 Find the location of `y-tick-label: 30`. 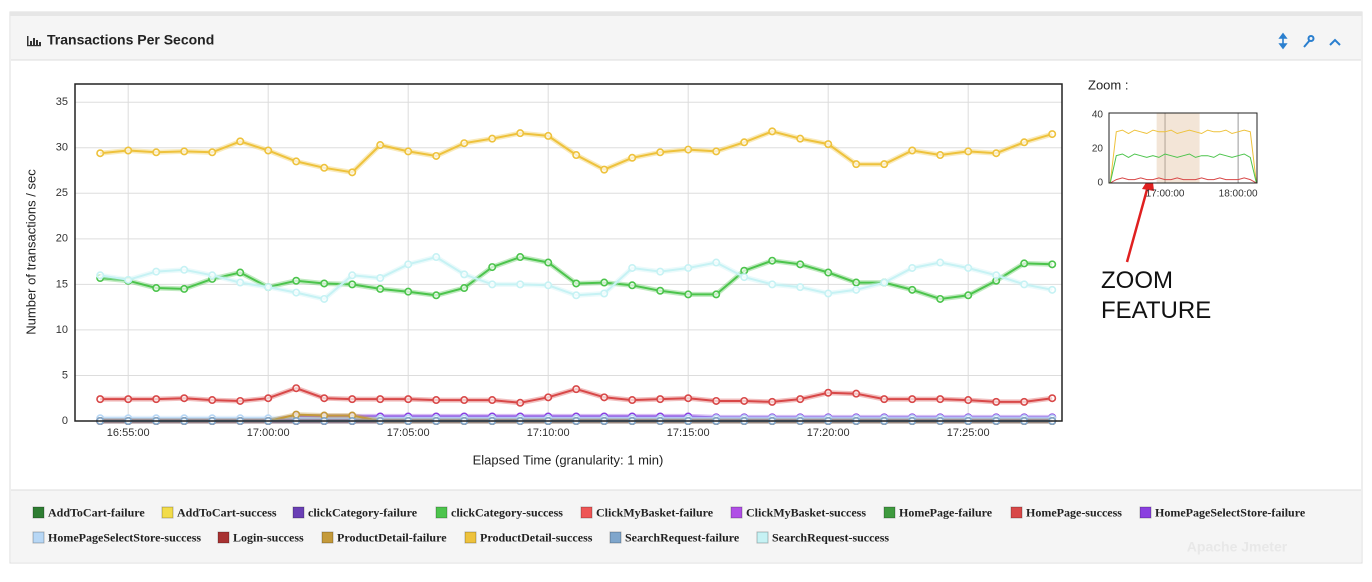

y-tick-label: 30 is located at coordinates (62, 148).